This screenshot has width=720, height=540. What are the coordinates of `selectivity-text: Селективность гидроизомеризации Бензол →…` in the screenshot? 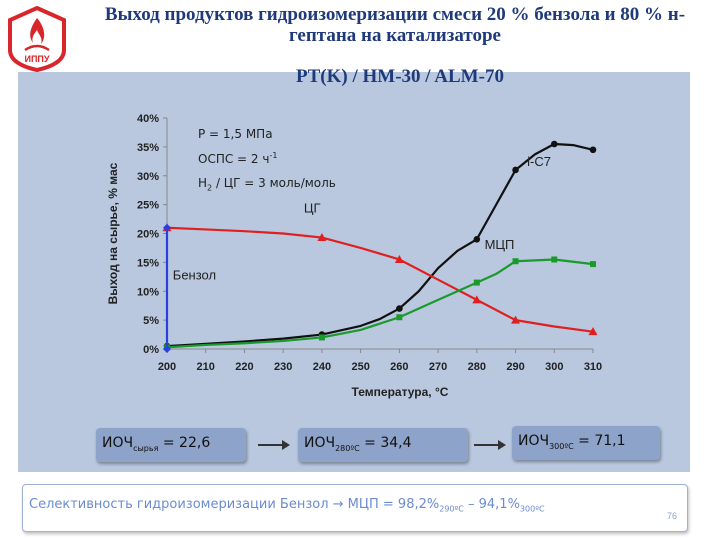 It's located at (287, 505).